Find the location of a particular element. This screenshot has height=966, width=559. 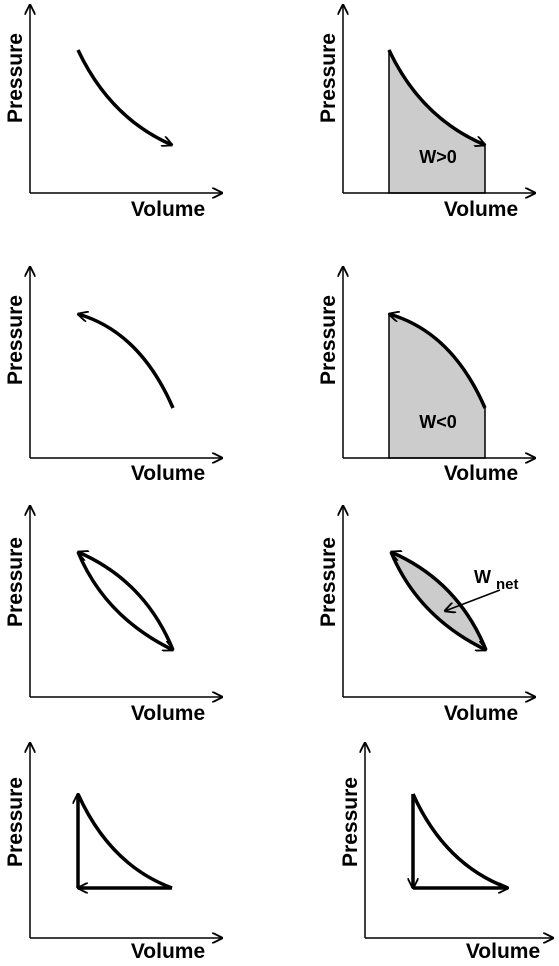

panel-expansion-work: Pressure Volume W>0 is located at coordinates (426, 113).